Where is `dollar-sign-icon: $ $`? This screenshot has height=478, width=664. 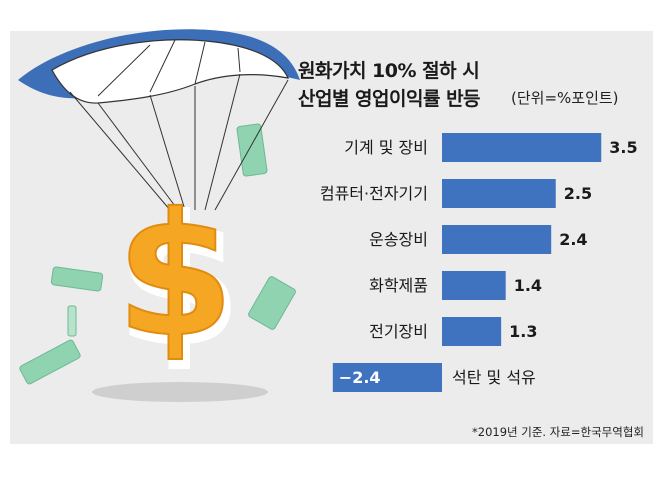 dollar-sign-icon: $ $ is located at coordinates (178, 280).